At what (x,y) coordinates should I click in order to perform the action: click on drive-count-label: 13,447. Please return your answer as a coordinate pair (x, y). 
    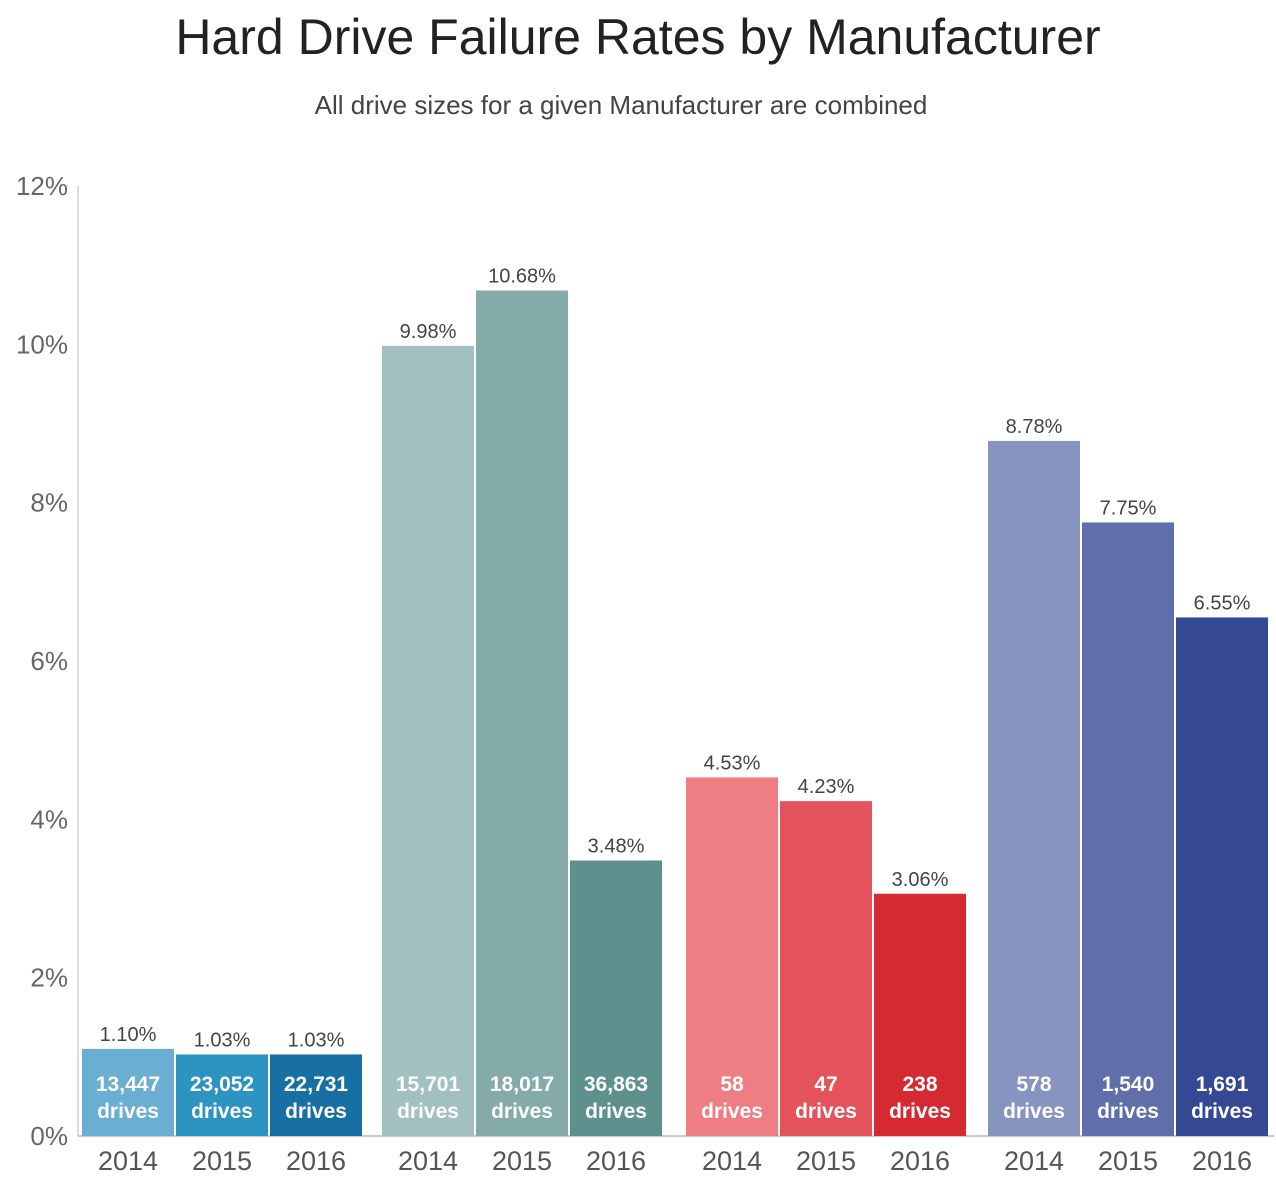
    Looking at the image, I should click on (128, 1084).